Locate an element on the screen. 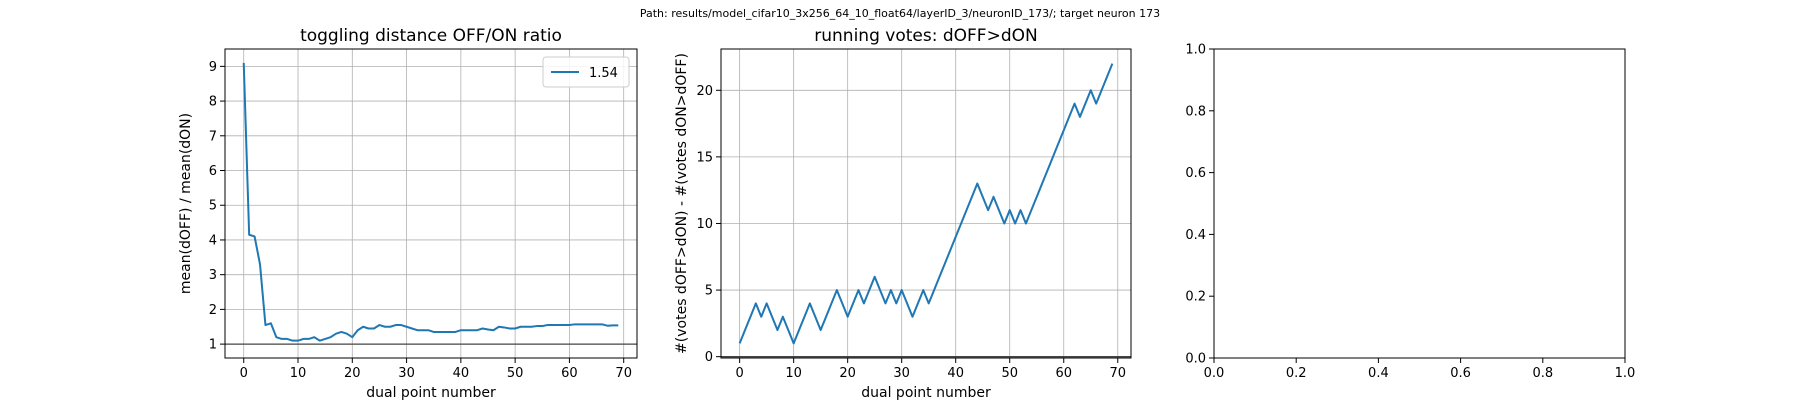 The width and height of the screenshot is (1800, 400). x-tick-label: 0.6 is located at coordinates (1460, 373).